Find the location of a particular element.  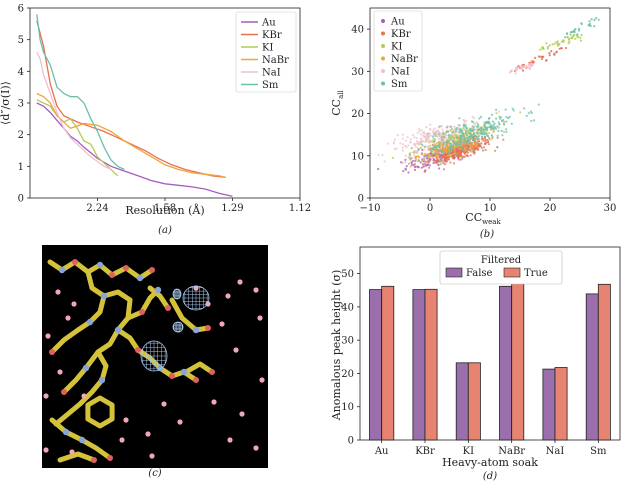

panel-a-series-line-nabr is located at coordinates (131, 135).